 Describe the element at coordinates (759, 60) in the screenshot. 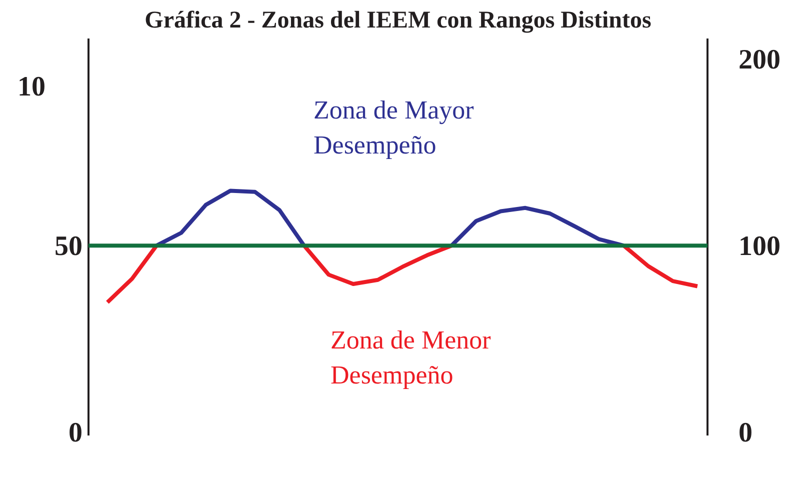

I see `y2-tick-label: 200` at that location.